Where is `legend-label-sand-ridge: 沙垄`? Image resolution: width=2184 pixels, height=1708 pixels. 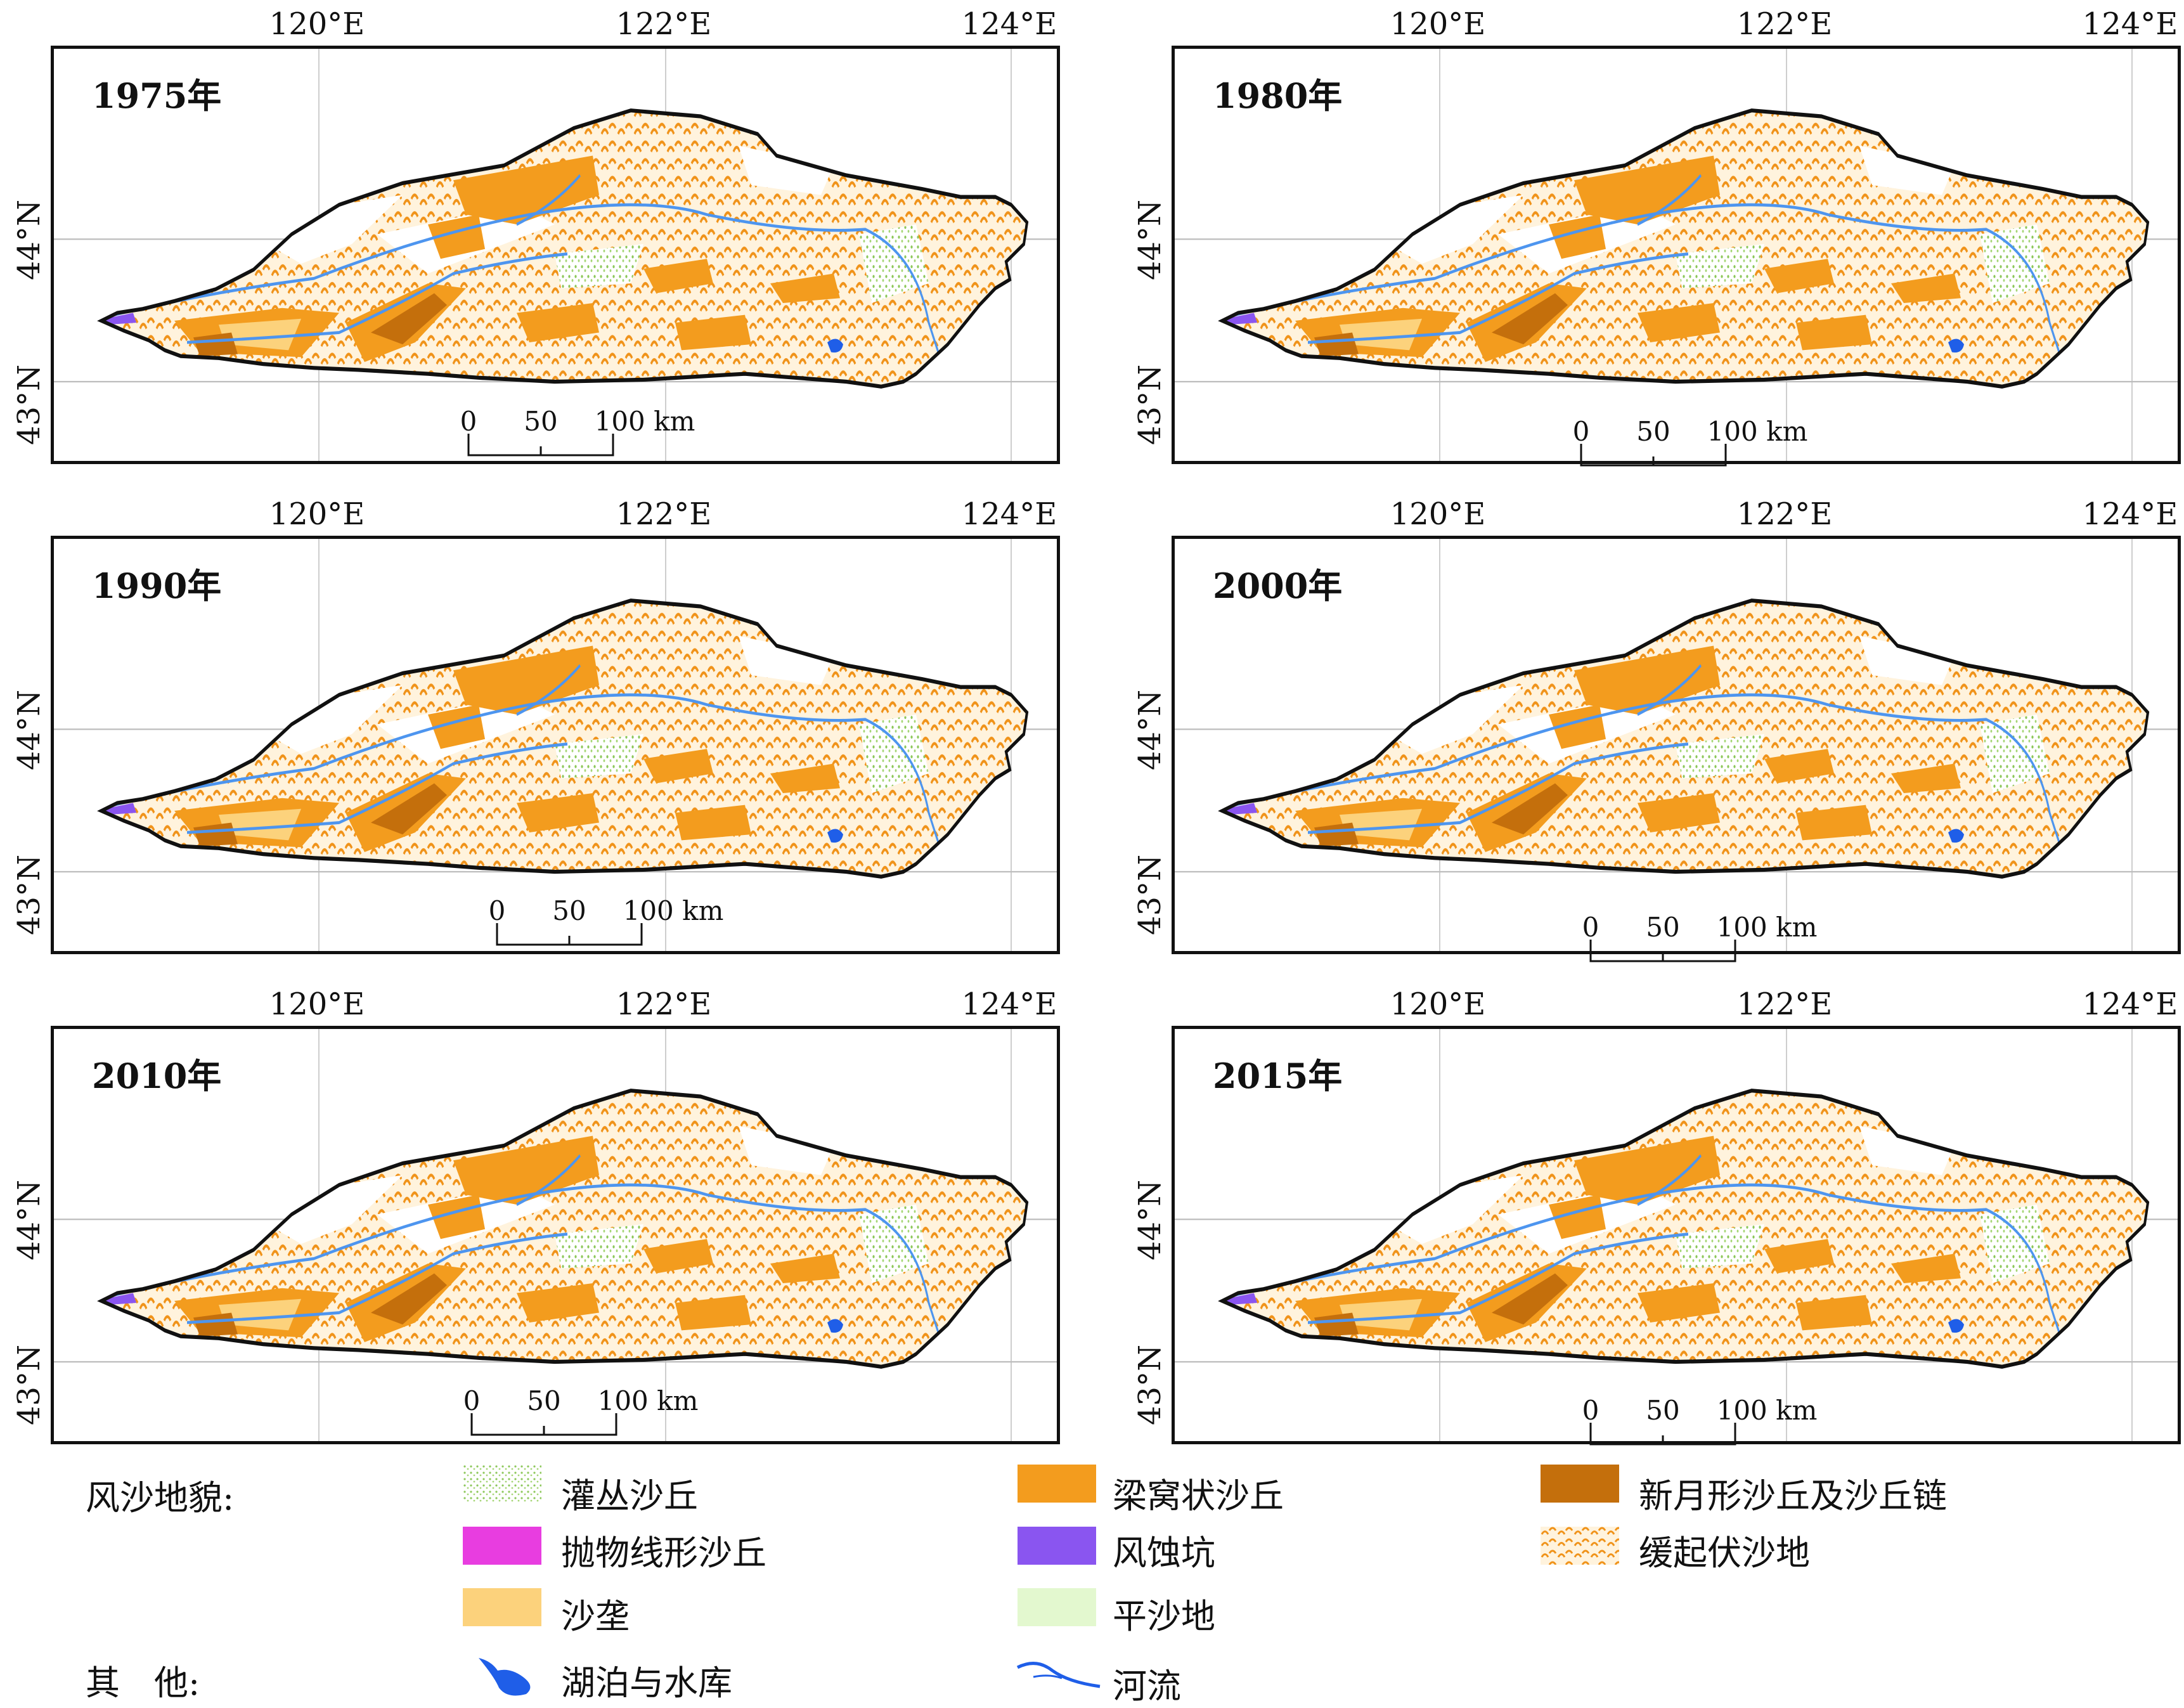 legend-label-sand-ridge: 沙垄 is located at coordinates (595, 1616).